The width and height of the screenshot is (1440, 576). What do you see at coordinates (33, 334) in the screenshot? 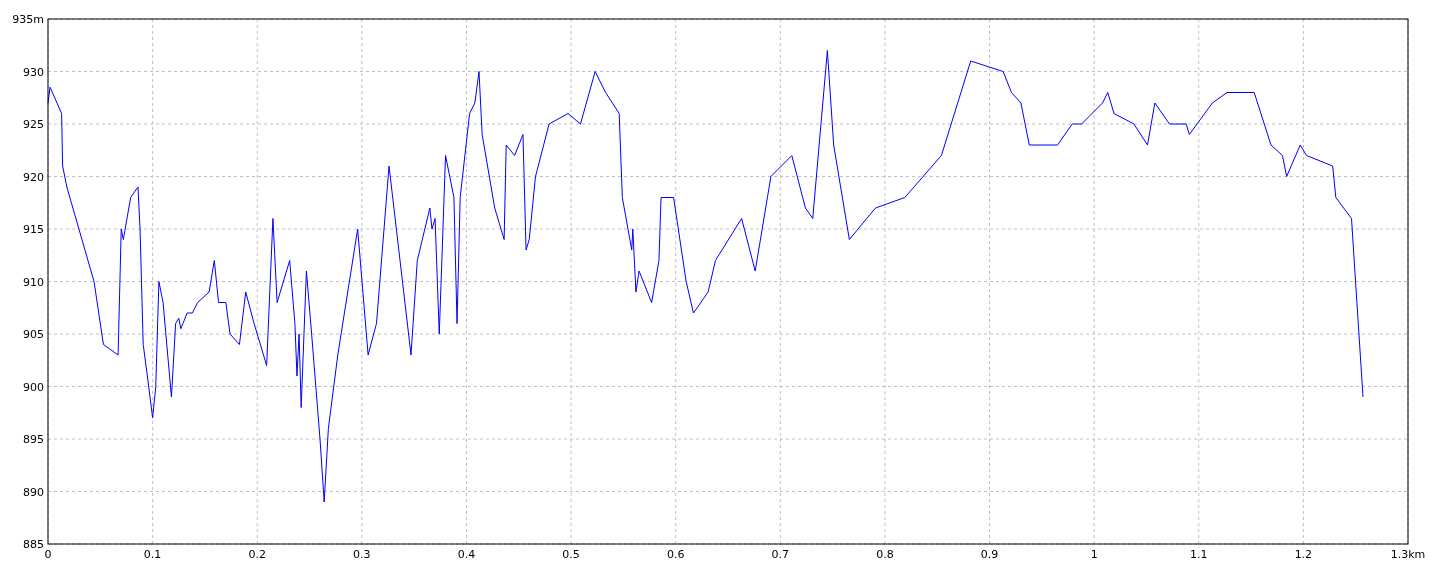
I see `y-tick-label: 905` at bounding box center [33, 334].